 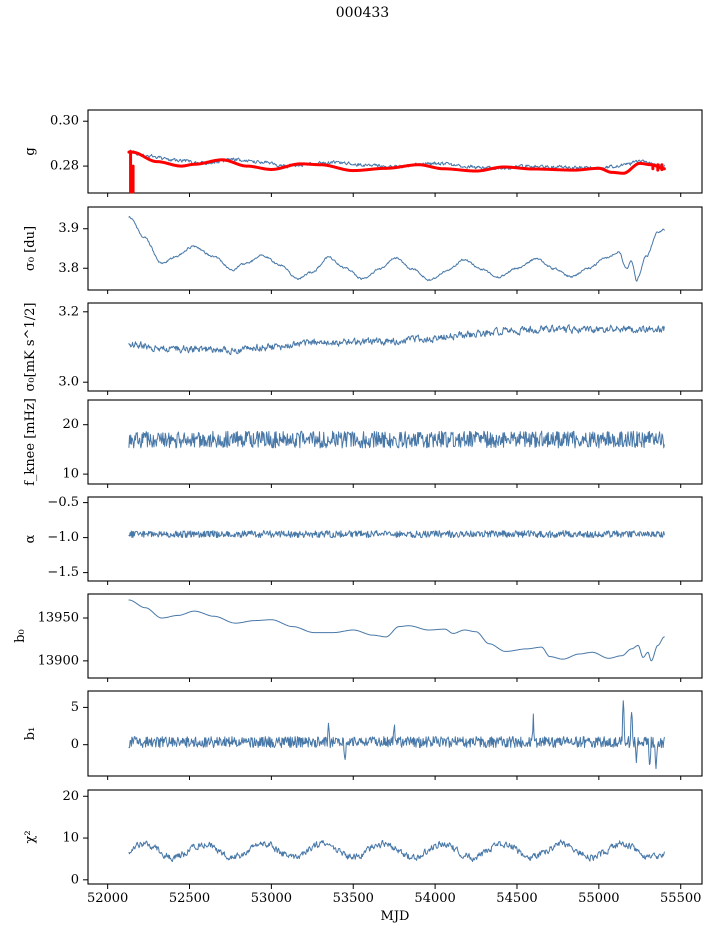 I want to click on x-ticklabel: 52000, so click(x=107, y=898).